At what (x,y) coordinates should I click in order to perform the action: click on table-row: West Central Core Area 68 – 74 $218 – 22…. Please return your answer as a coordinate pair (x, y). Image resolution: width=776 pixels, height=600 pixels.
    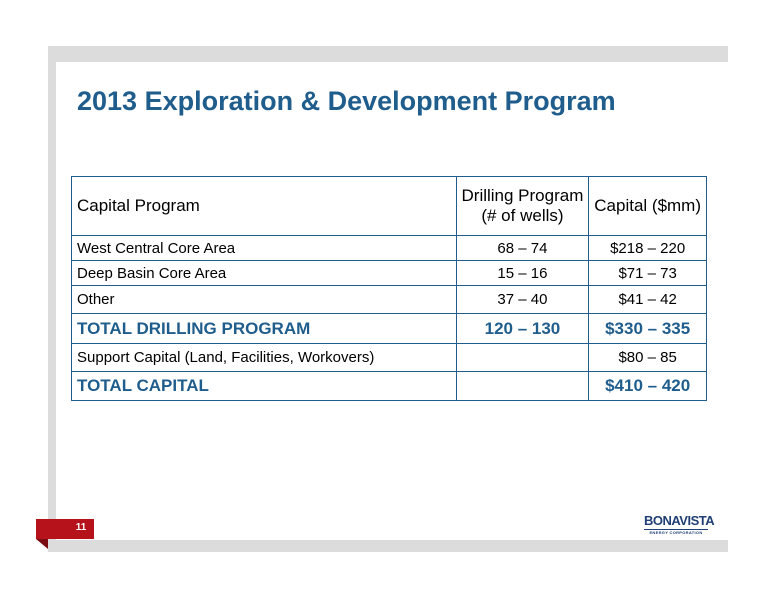
    Looking at the image, I should click on (389, 248).